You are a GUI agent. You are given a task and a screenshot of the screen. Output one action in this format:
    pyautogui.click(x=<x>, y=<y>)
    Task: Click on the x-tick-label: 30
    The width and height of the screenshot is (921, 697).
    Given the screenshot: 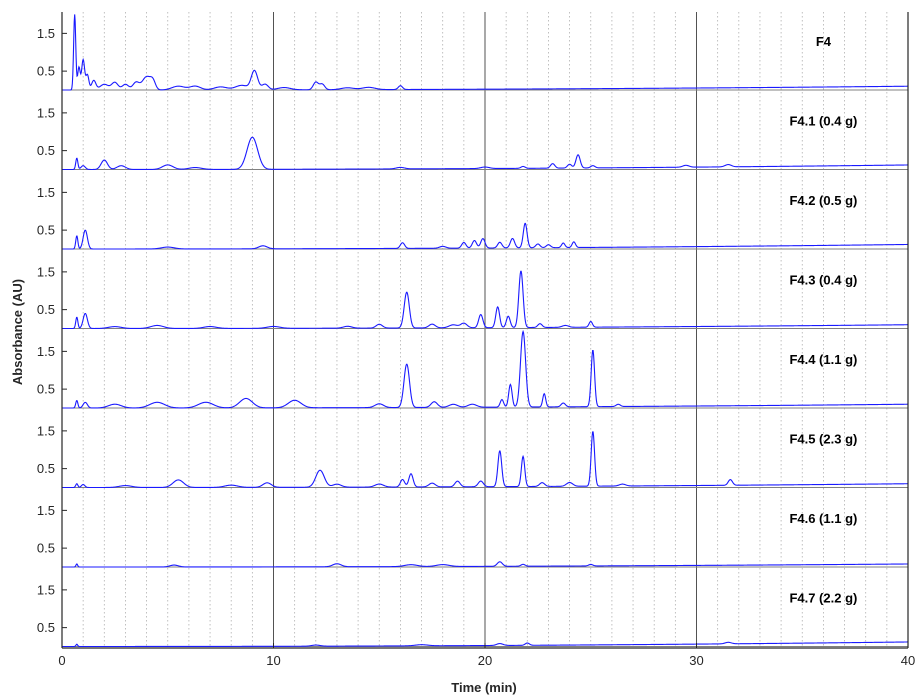 What is the action you would take?
    pyautogui.click(x=696, y=660)
    